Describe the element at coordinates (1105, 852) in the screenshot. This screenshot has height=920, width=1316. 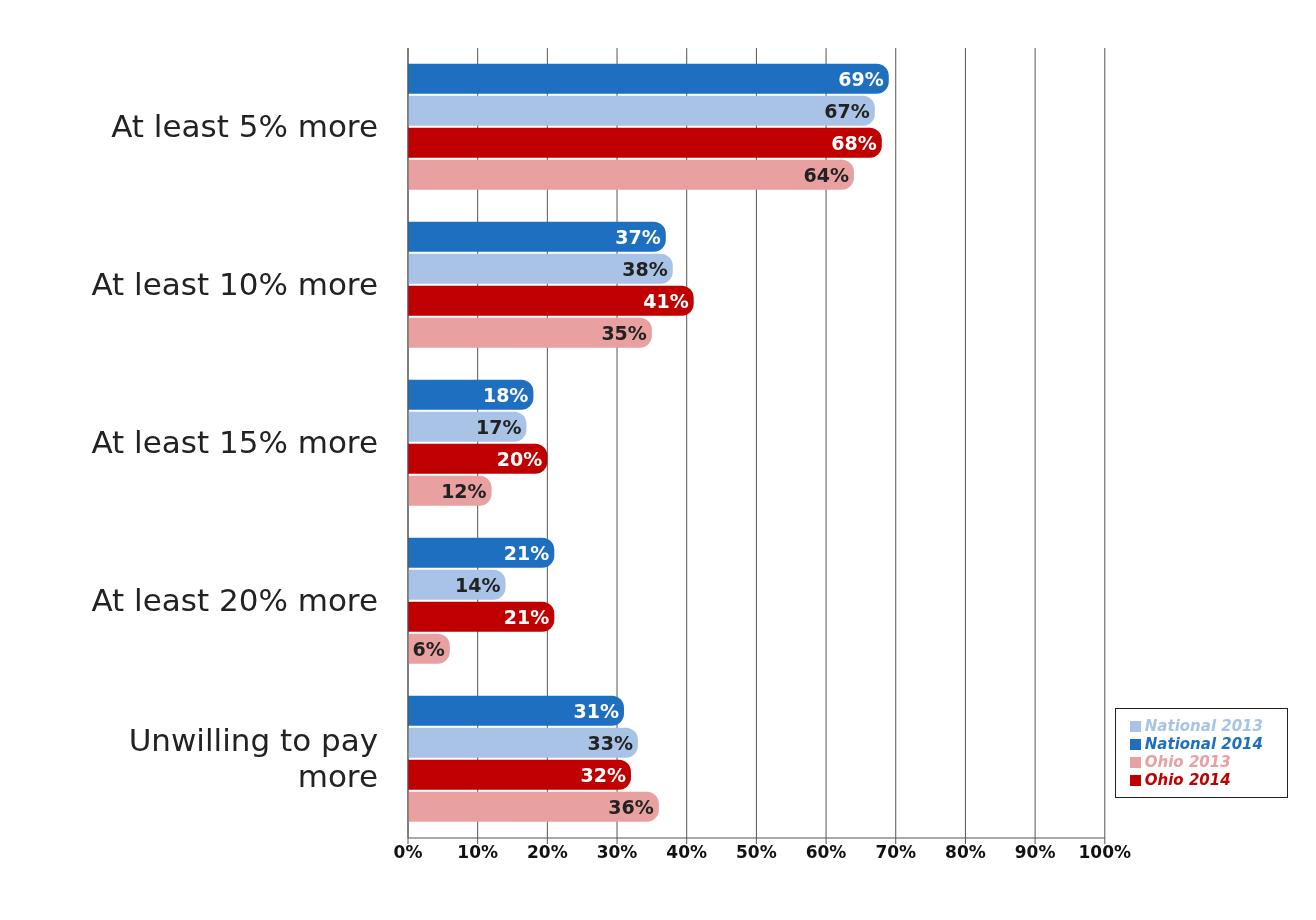
I see `x-tick-label: 100%` at that location.